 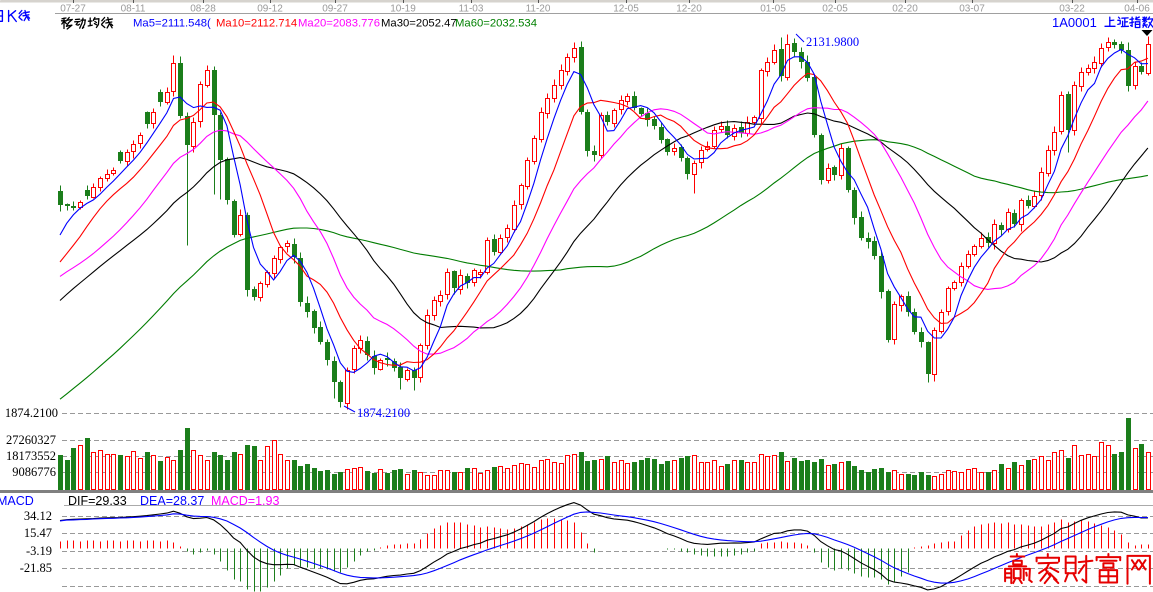 What do you see at coordinates (31, 440) in the screenshot?
I see `svg-text: 27260327` at bounding box center [31, 440].